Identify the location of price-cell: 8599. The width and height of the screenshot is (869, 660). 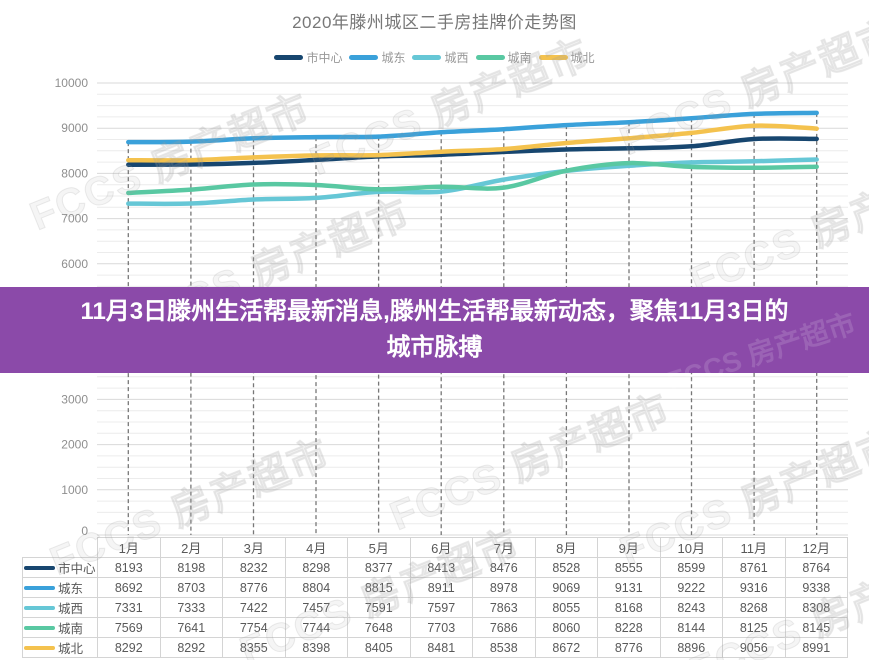
(691, 567).